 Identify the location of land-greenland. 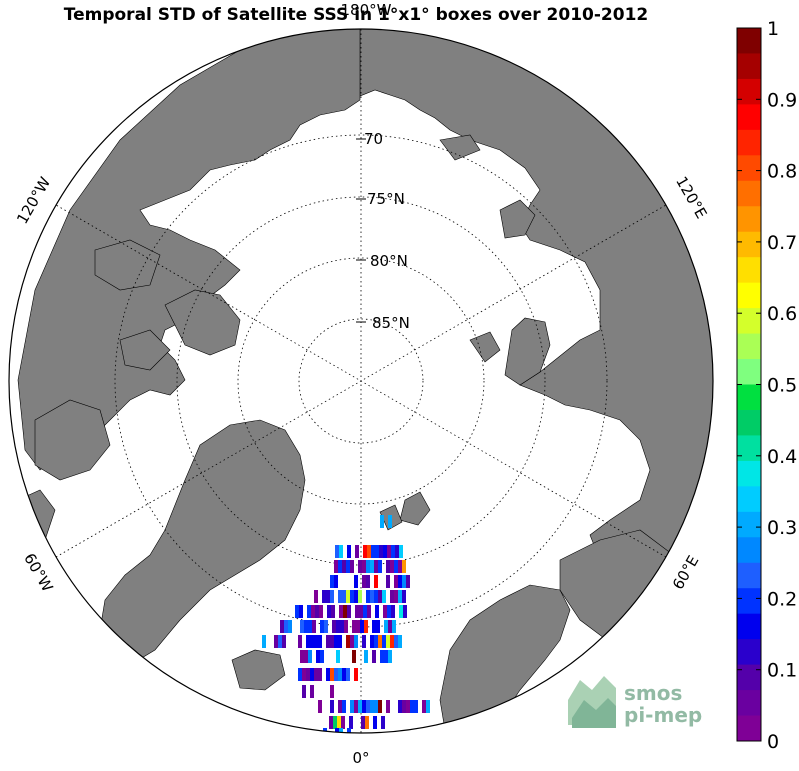
(202, 542).